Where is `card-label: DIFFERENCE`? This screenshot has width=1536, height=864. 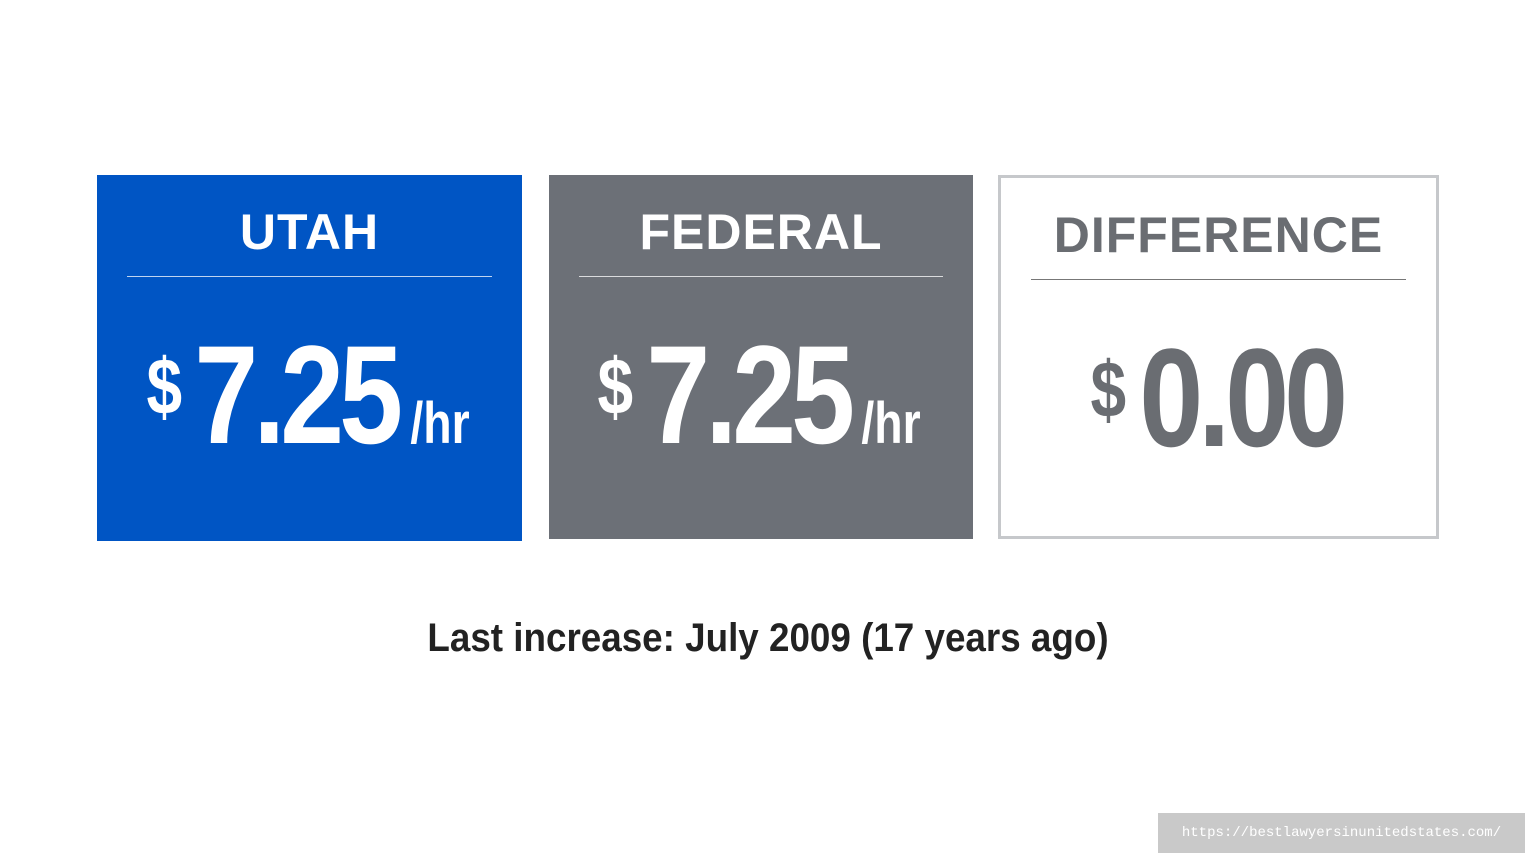
card-label: DIFFERENCE is located at coordinates (1218, 235).